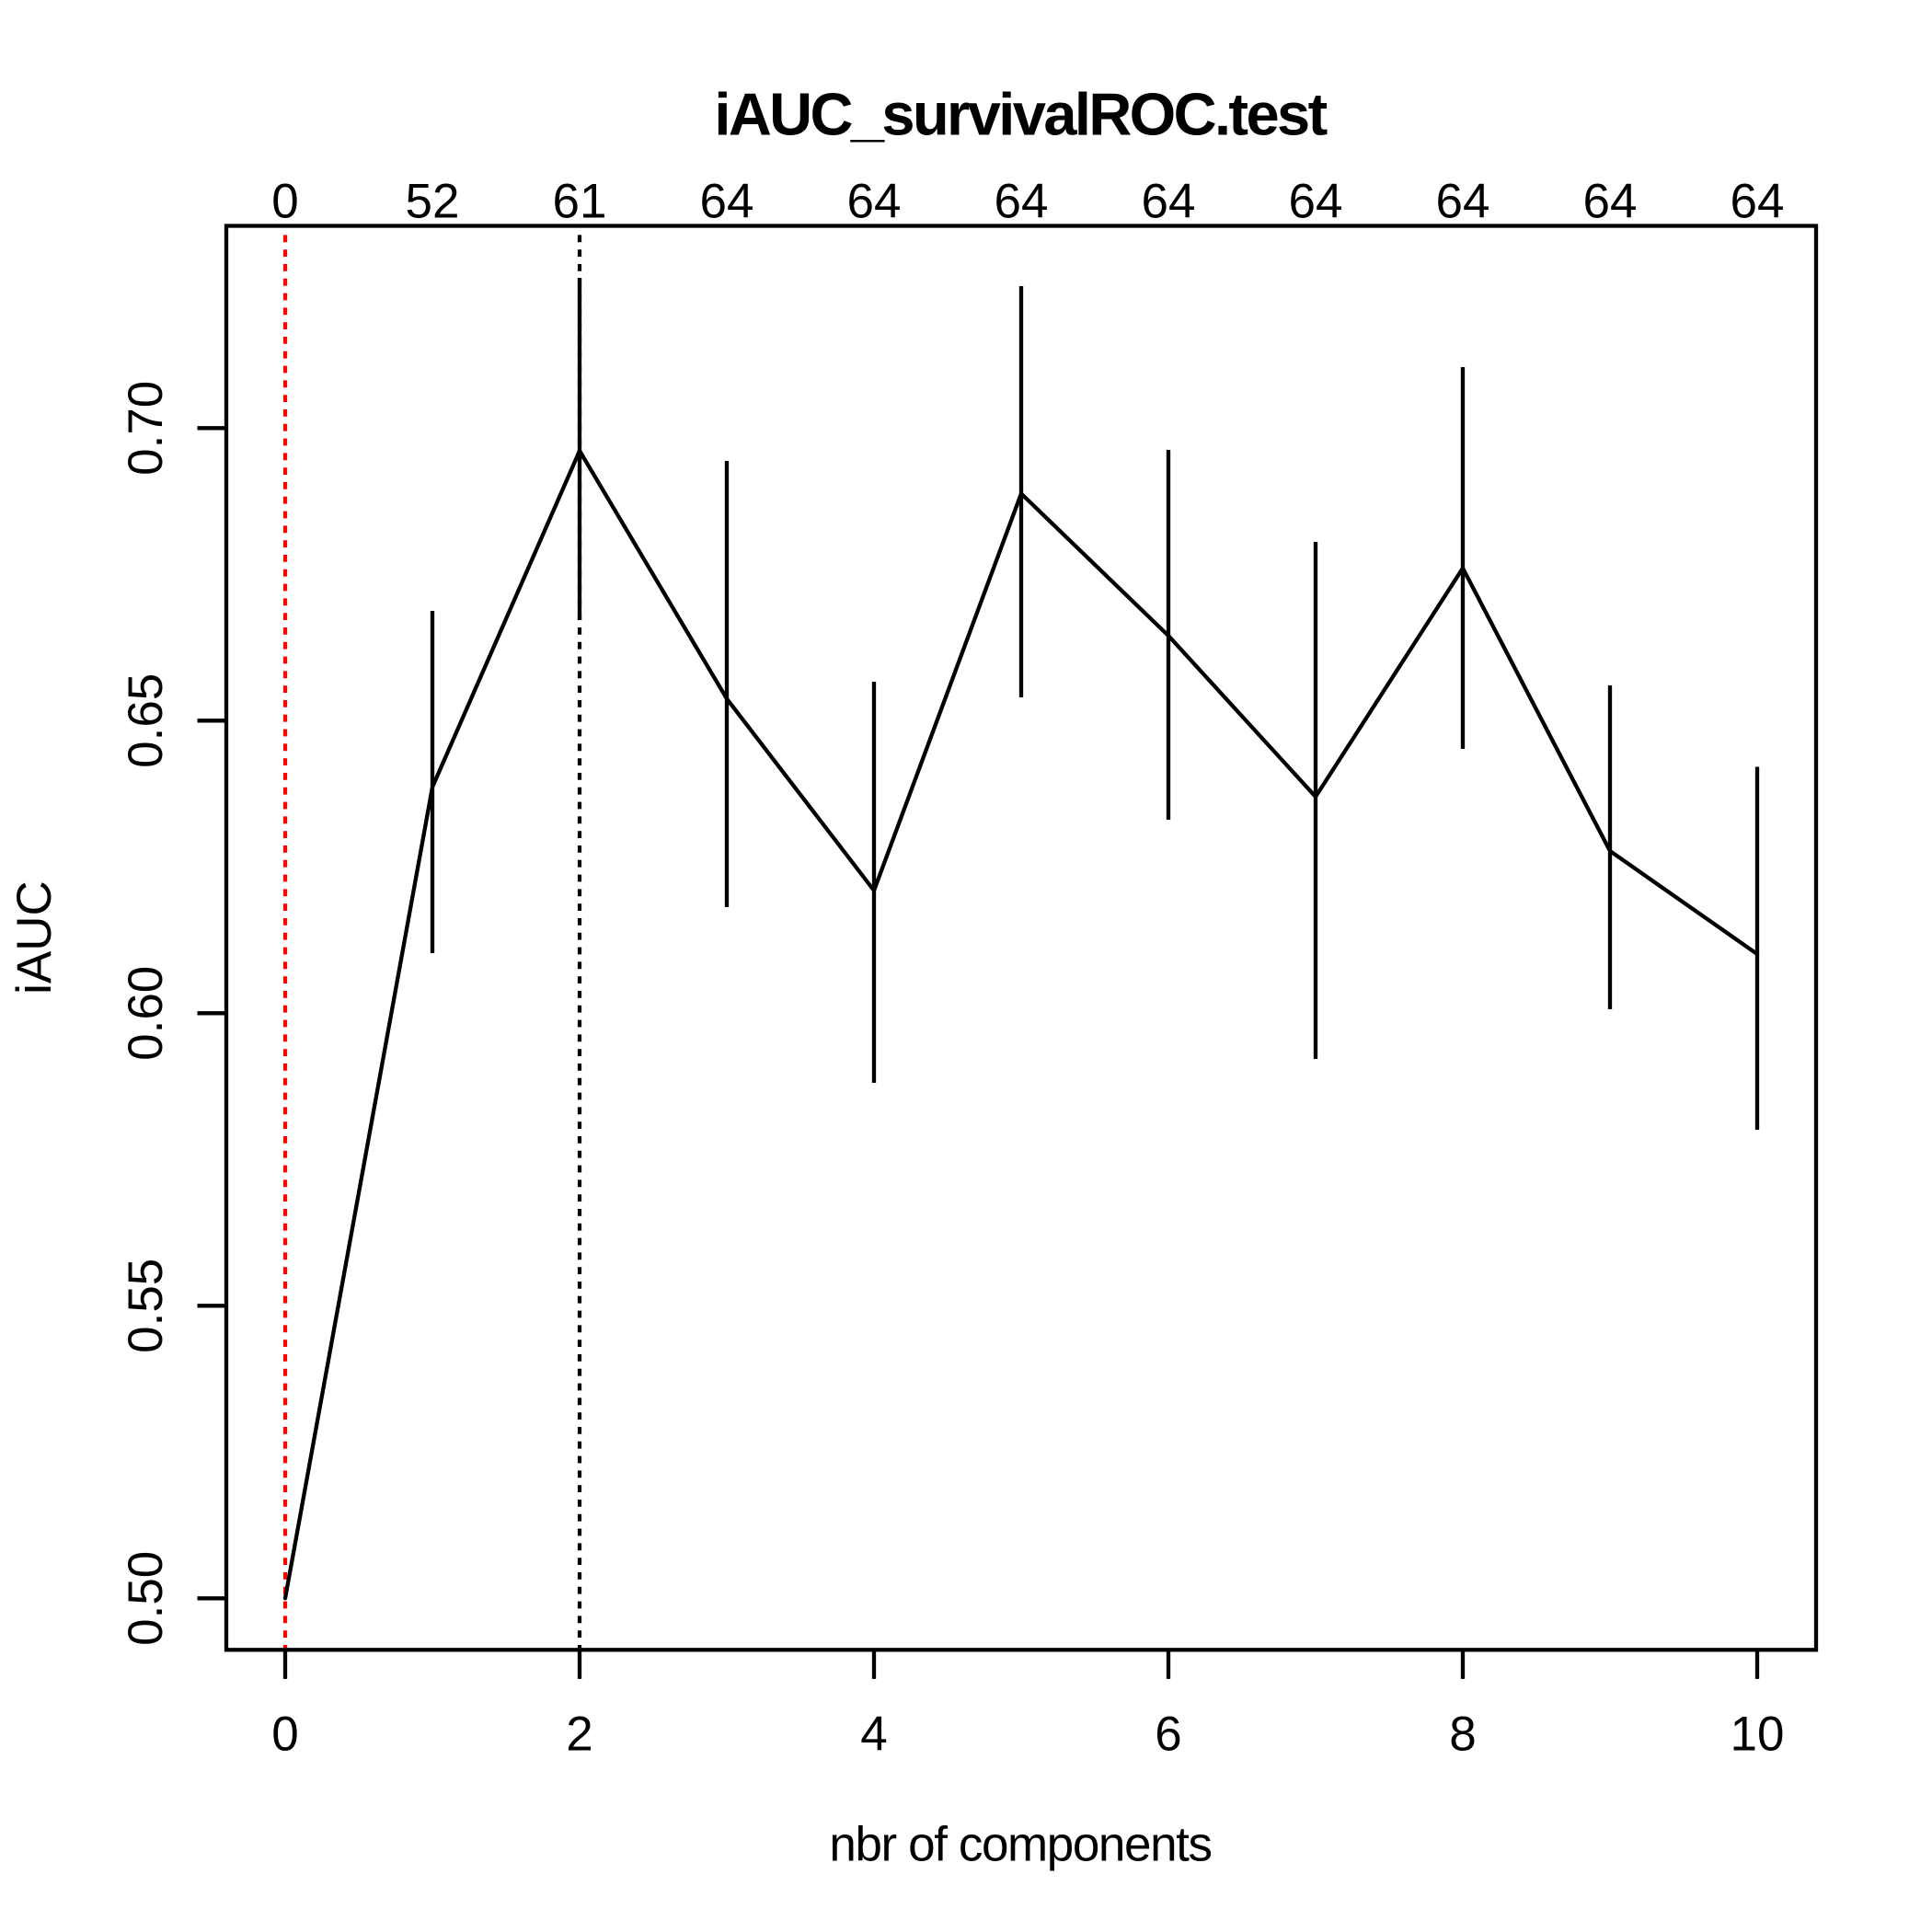  What do you see at coordinates (433, 202) in the screenshot?
I see `svg-text: 52` at bounding box center [433, 202].